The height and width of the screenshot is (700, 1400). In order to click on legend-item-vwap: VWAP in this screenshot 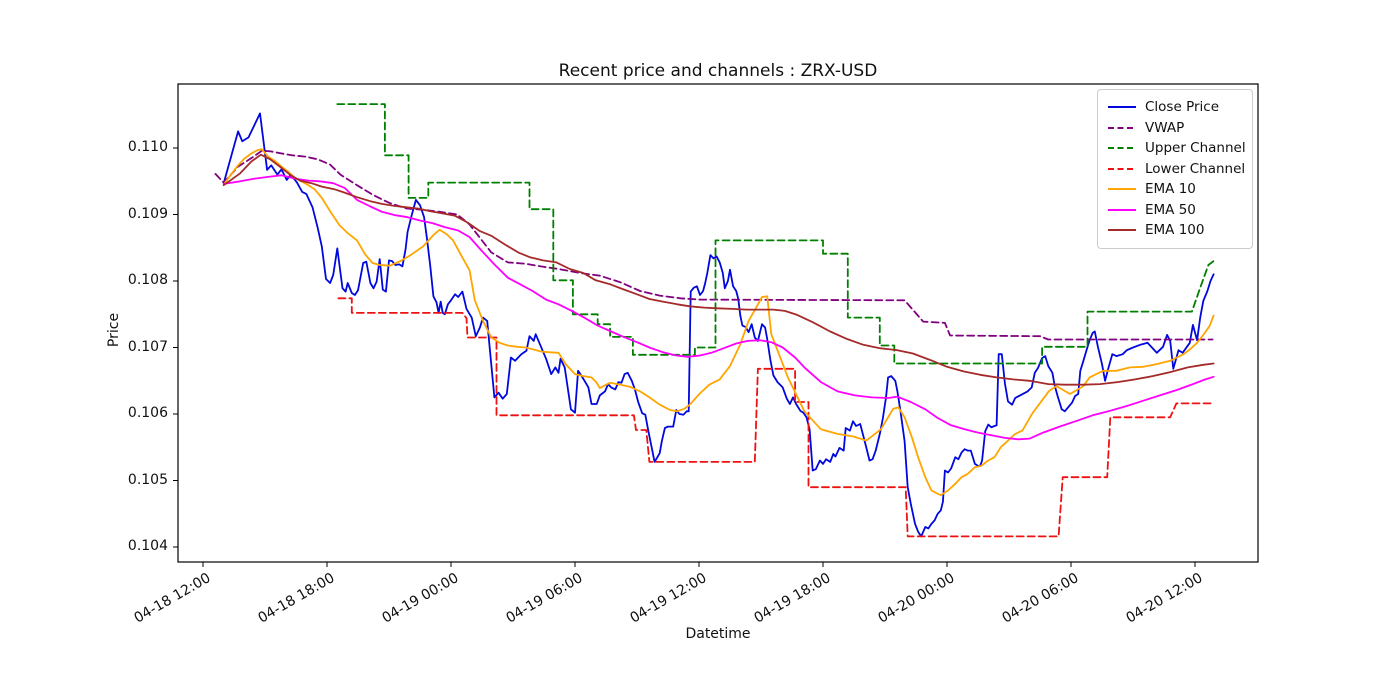, I will do `click(1174, 128)`.